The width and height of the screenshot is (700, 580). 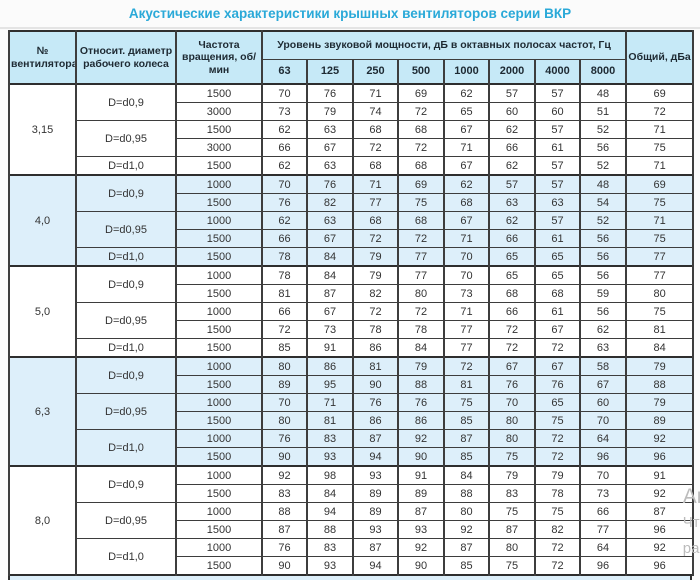 What do you see at coordinates (330, 529) in the screenshot?
I see `spl-value-cell: 88` at bounding box center [330, 529].